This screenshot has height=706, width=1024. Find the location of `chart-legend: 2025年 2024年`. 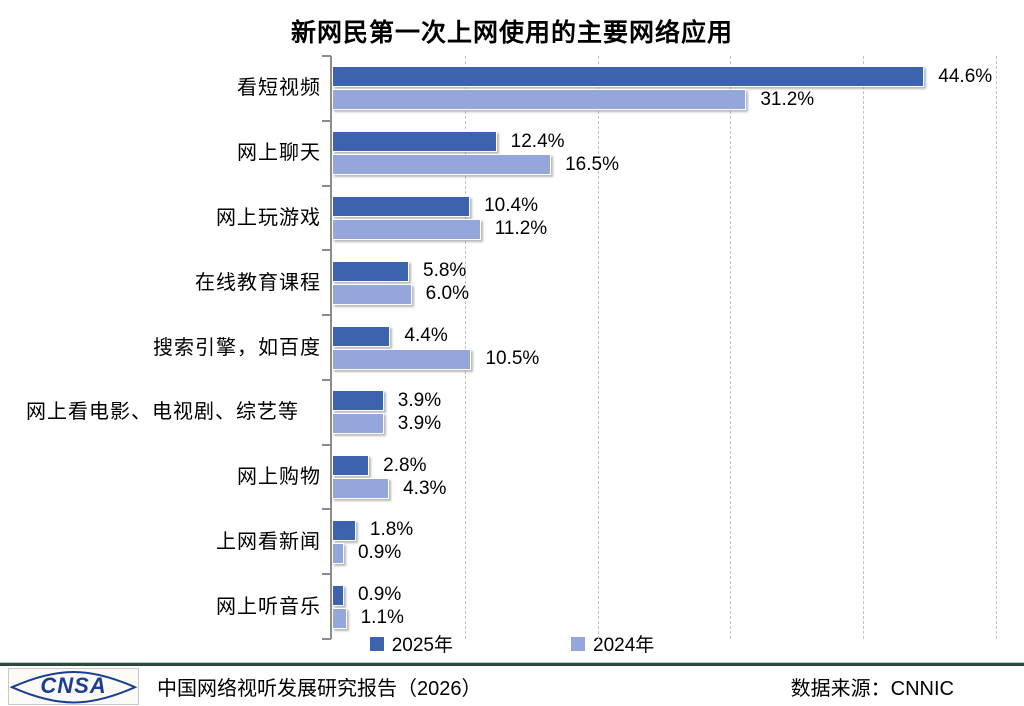

chart-legend: 2025年 2024年 is located at coordinates (512, 643).